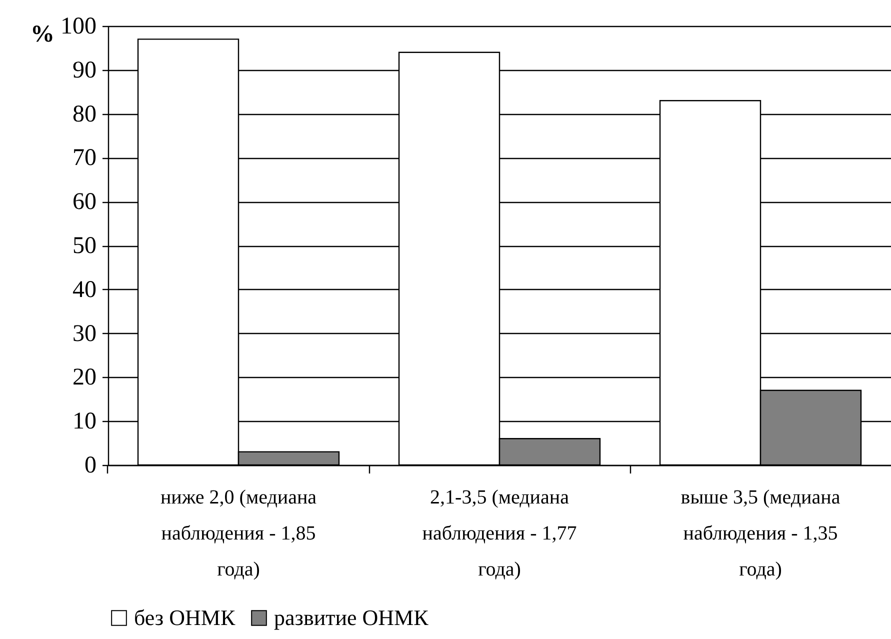  I want to click on y-tick-label: 80, so click(84, 114).